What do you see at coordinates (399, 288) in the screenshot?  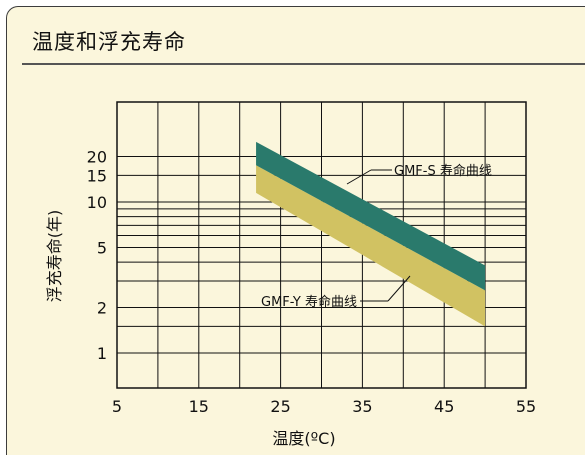 I see `leader-line-gmf-y` at bounding box center [399, 288].